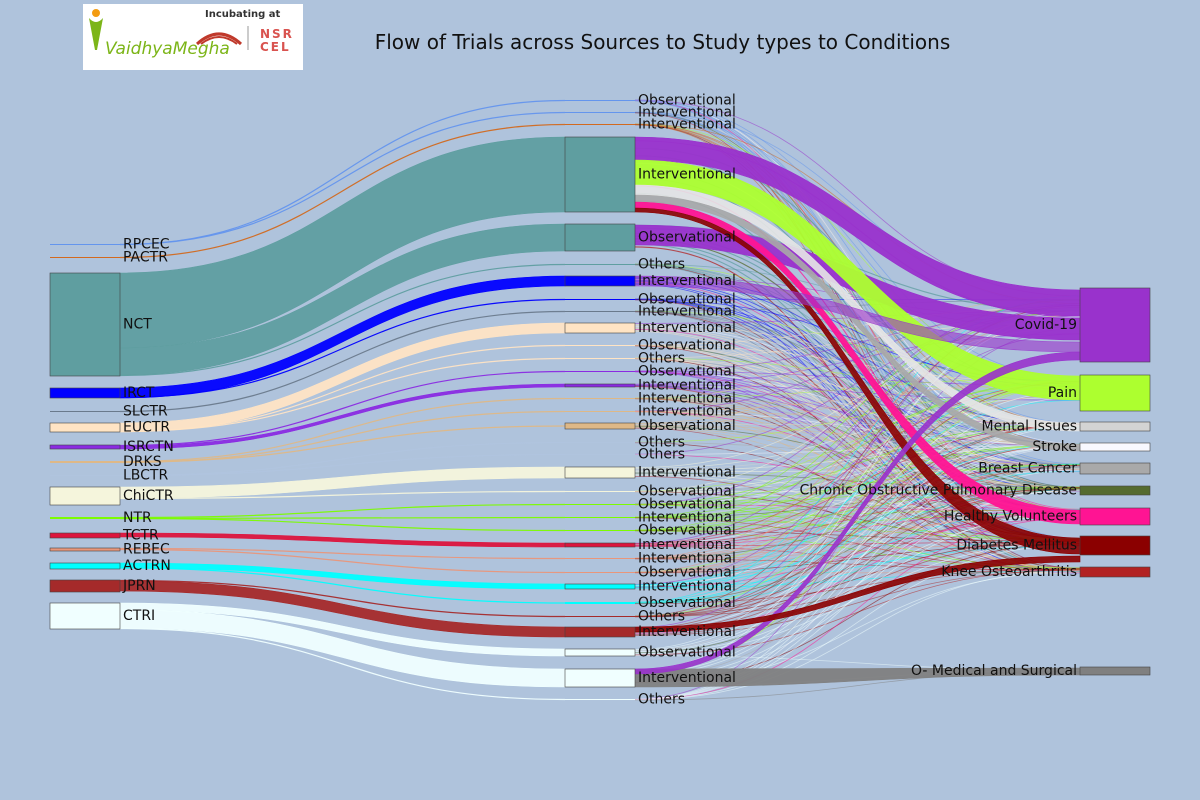  What do you see at coordinates (243, 14) in the screenshot?
I see `logo-incubator-text: Incubating at` at bounding box center [243, 14].